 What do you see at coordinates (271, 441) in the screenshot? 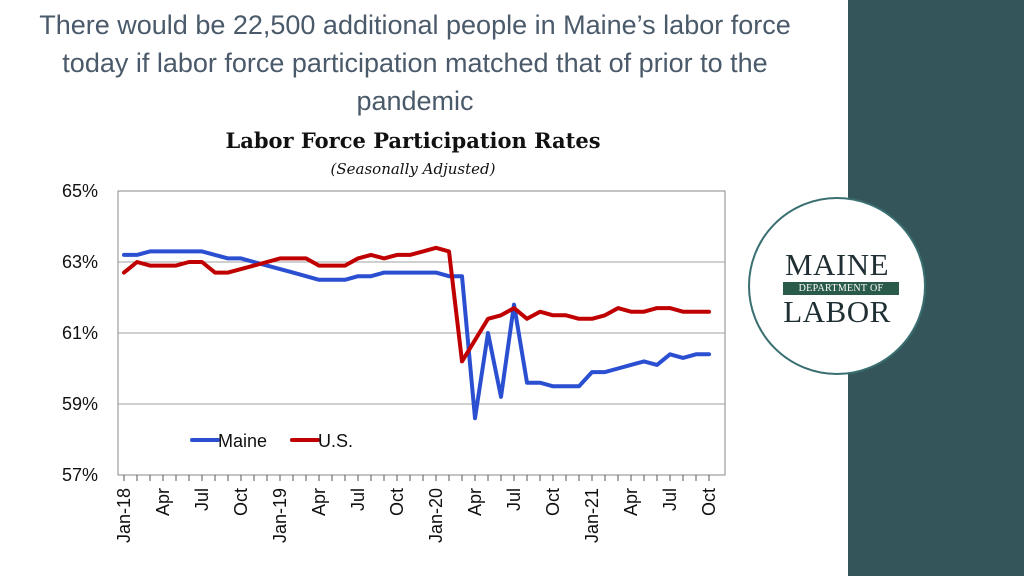
I see `legend: Maine U.S.` at bounding box center [271, 441].